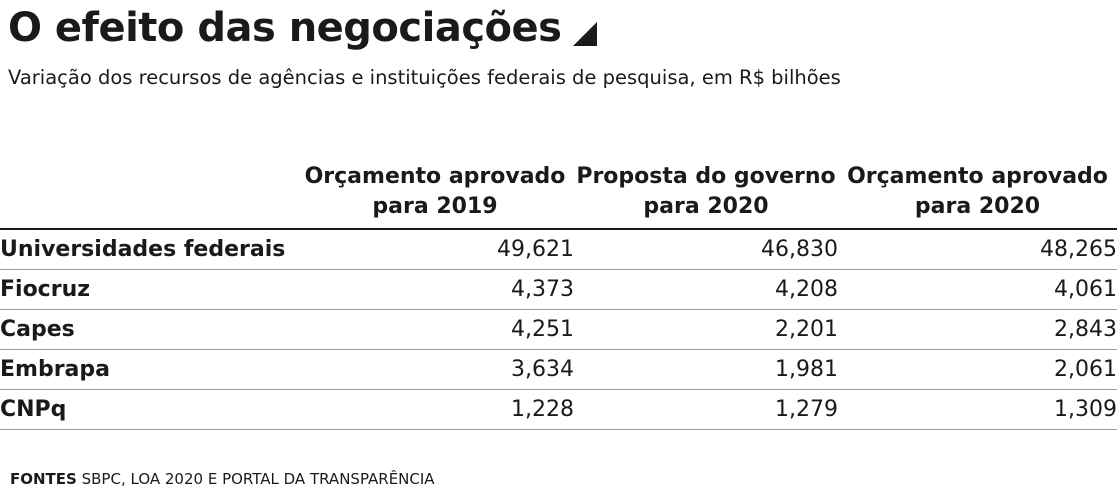 This screenshot has height=500, width=1117. I want to click on row-label: Embrapa, so click(148, 369).